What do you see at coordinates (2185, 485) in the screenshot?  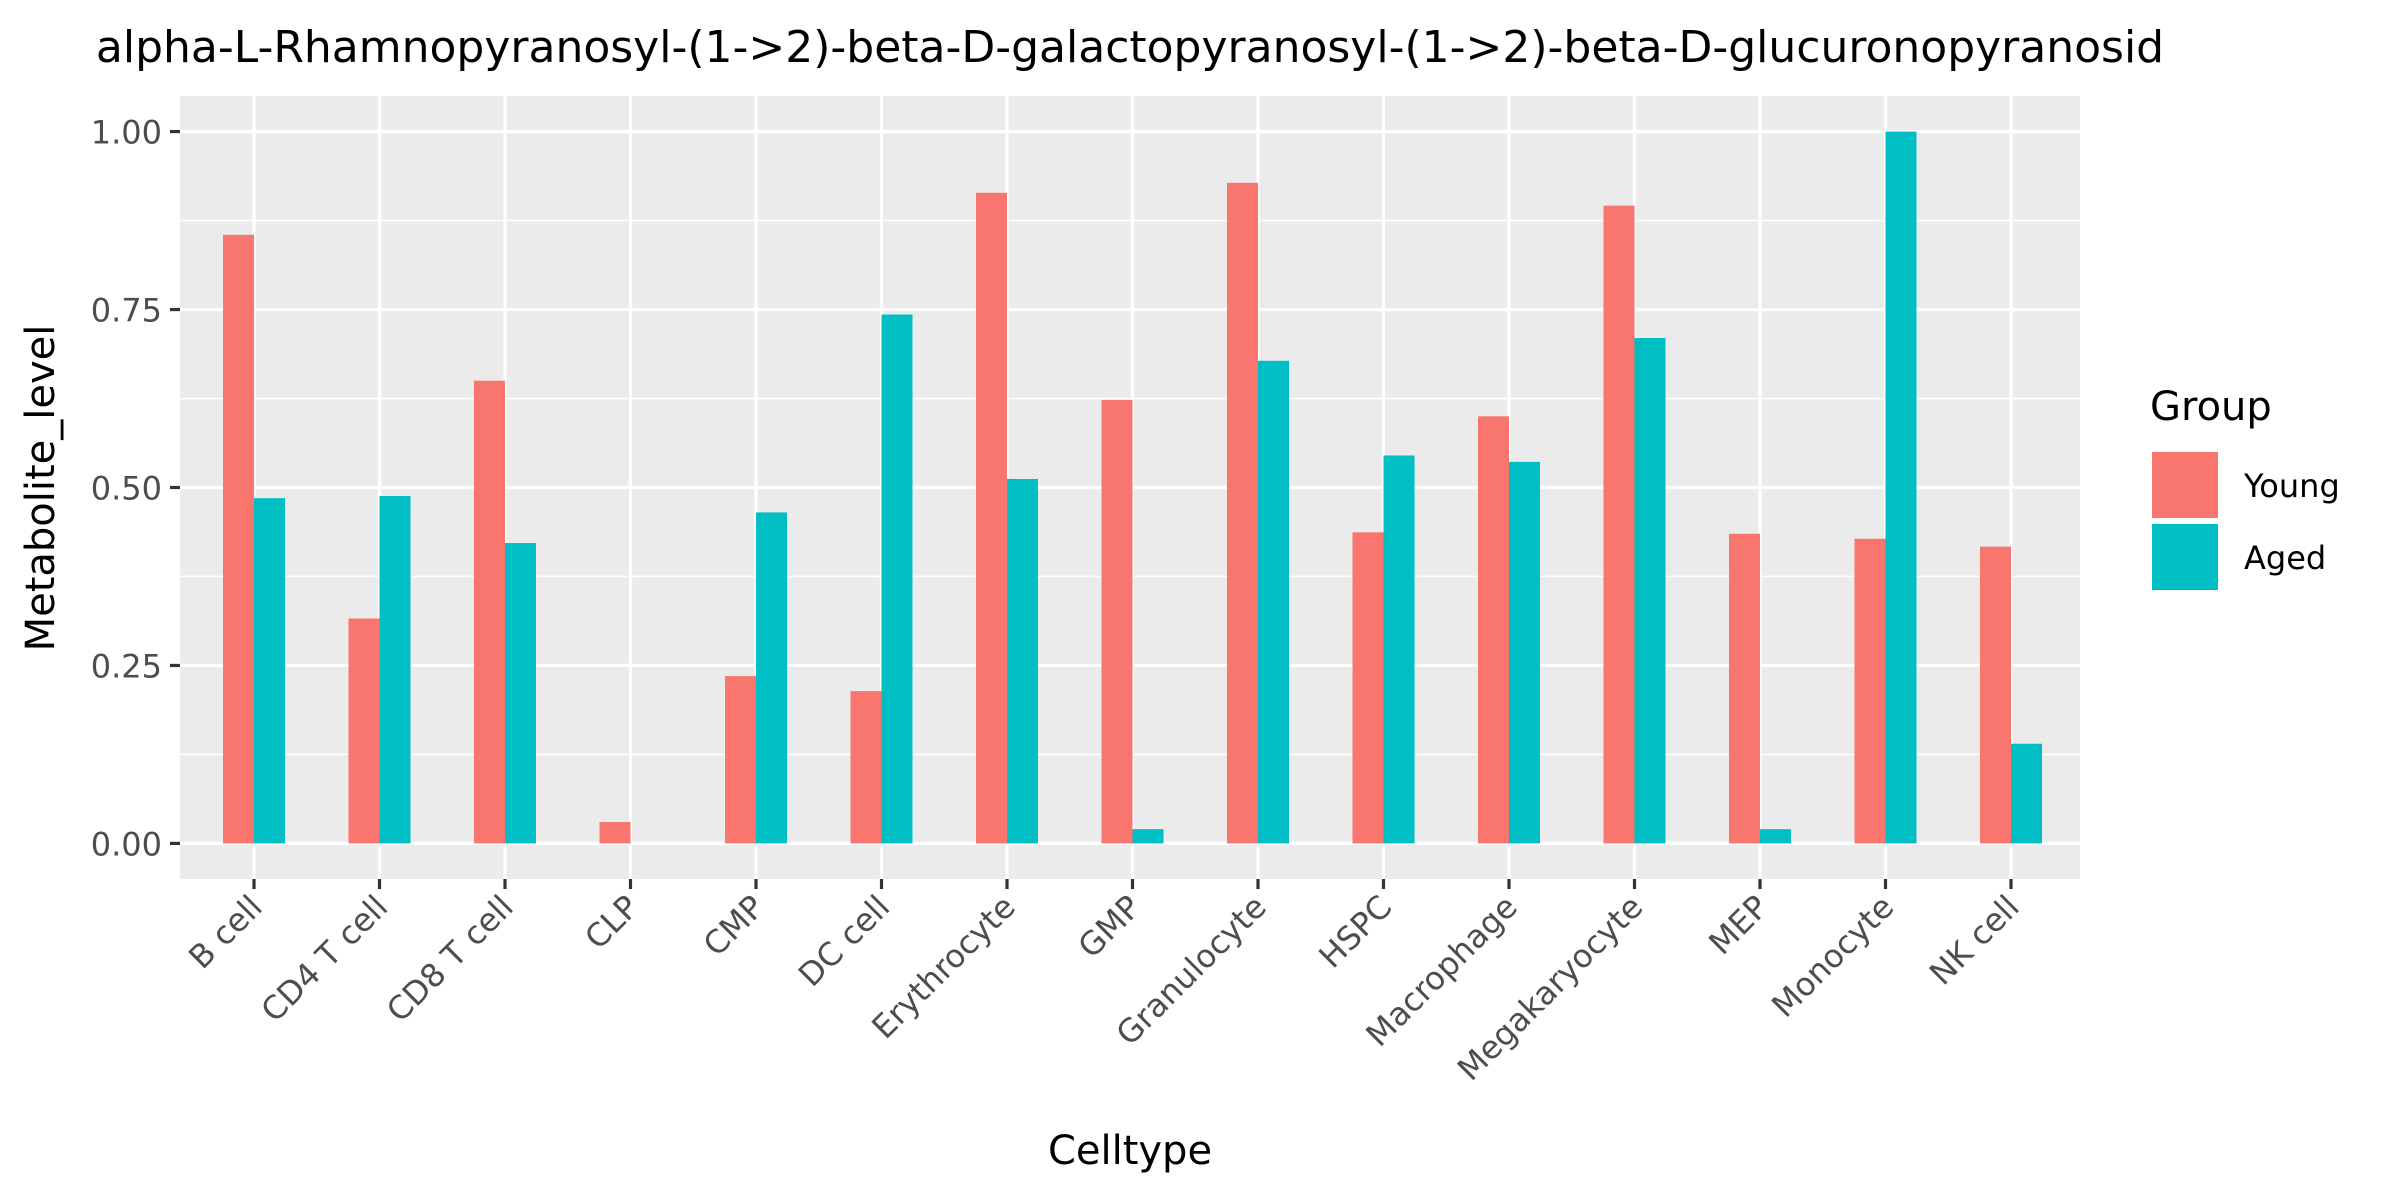 I see `legend-swatch-young` at bounding box center [2185, 485].